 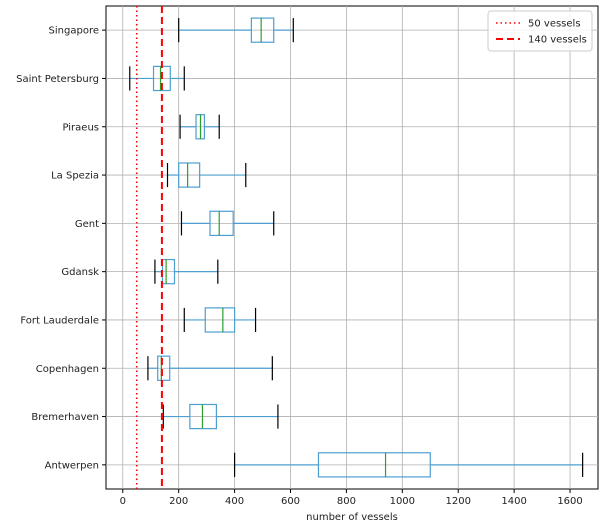 I want to click on y-tick-label: Antwerpen, so click(x=72, y=465).